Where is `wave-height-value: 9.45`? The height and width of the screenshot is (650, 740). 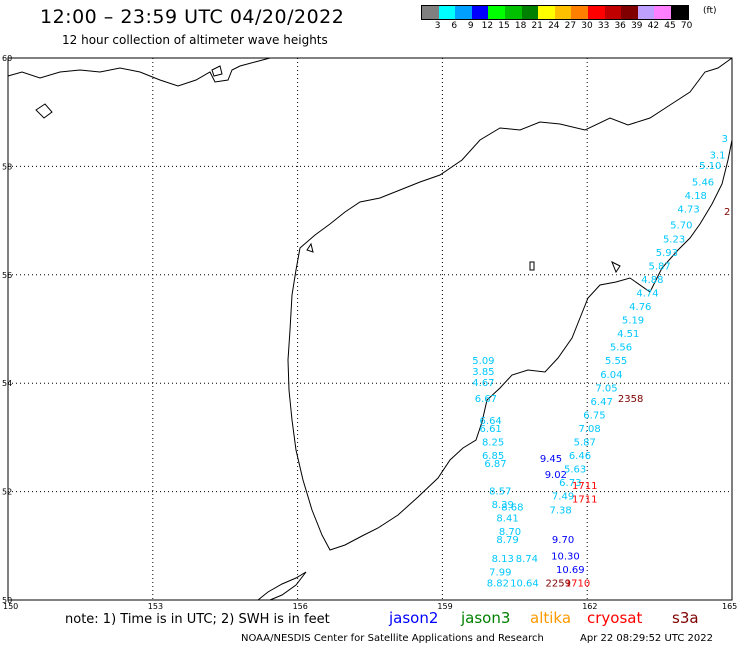 wave-height-value: 9.45 is located at coordinates (551, 459).